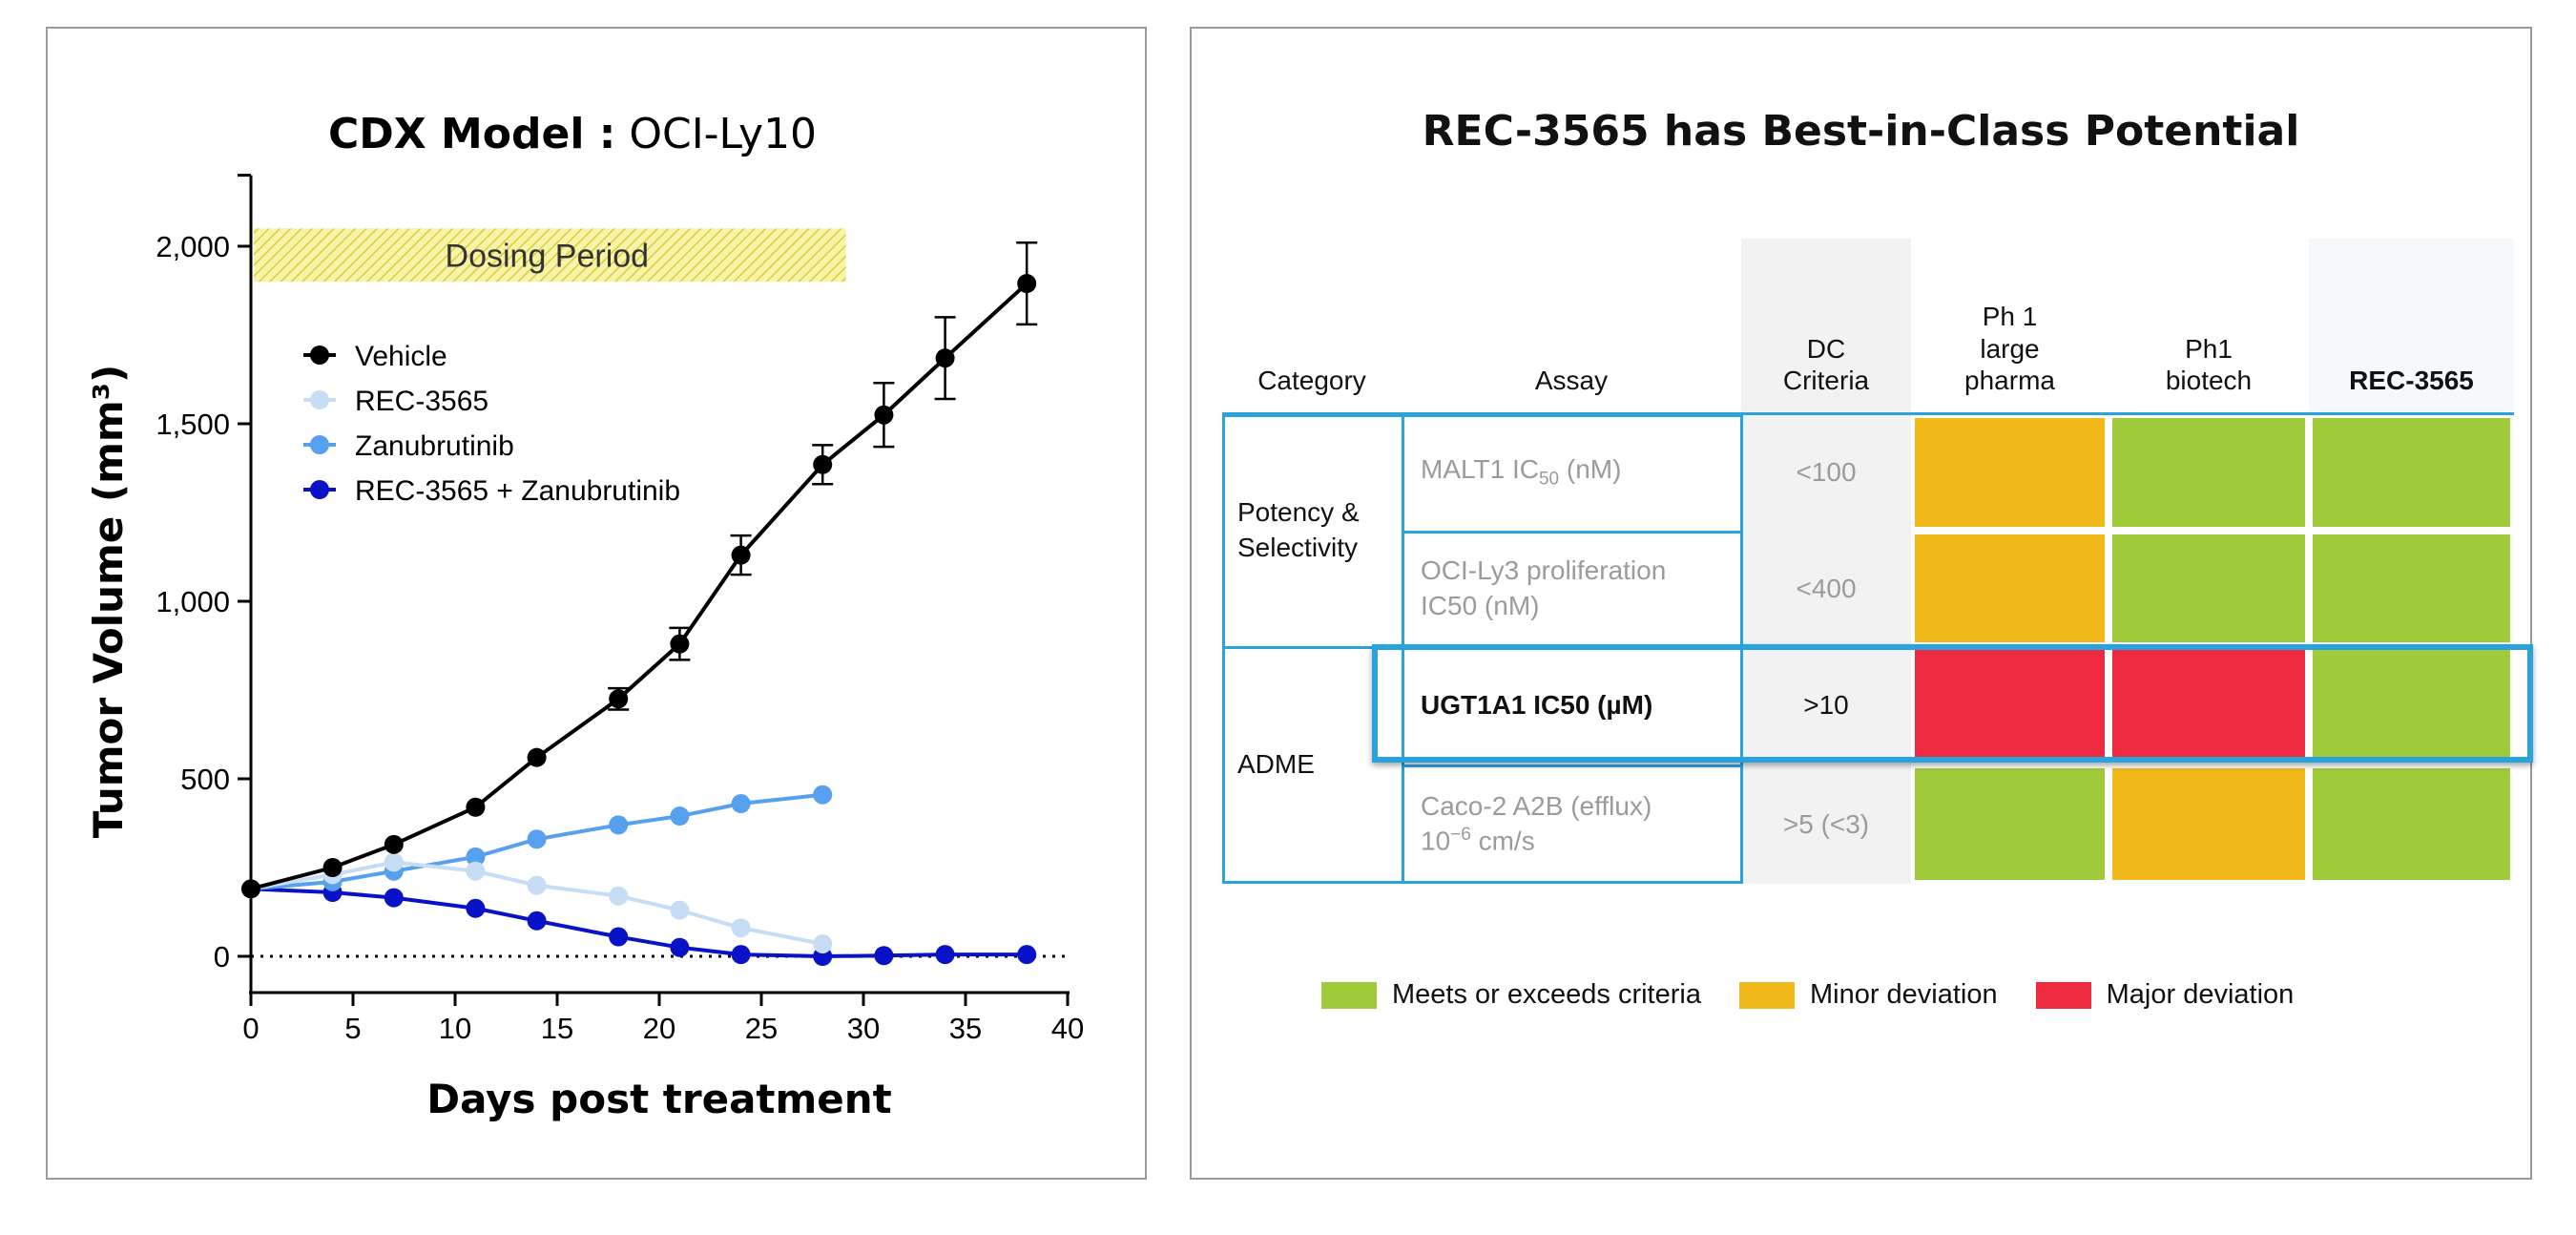 The height and width of the screenshot is (1235, 2576). I want to click on legend-item: Meets or exceeds criteria, so click(1511, 995).